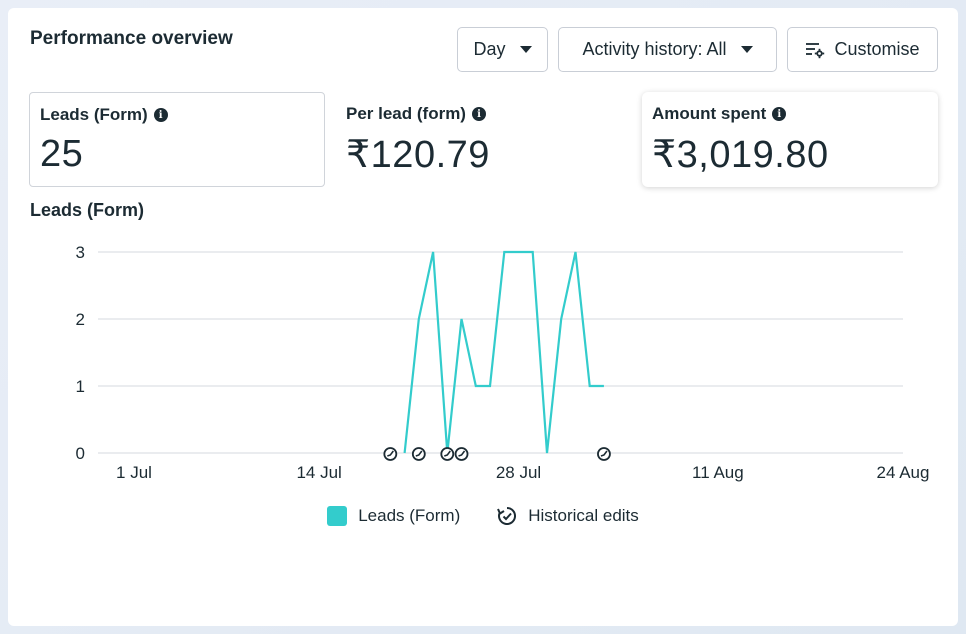 Image resolution: width=966 pixels, height=634 pixels. I want to click on metric-per-lead: Per lead (form) i ₹120.79, so click(484, 139).